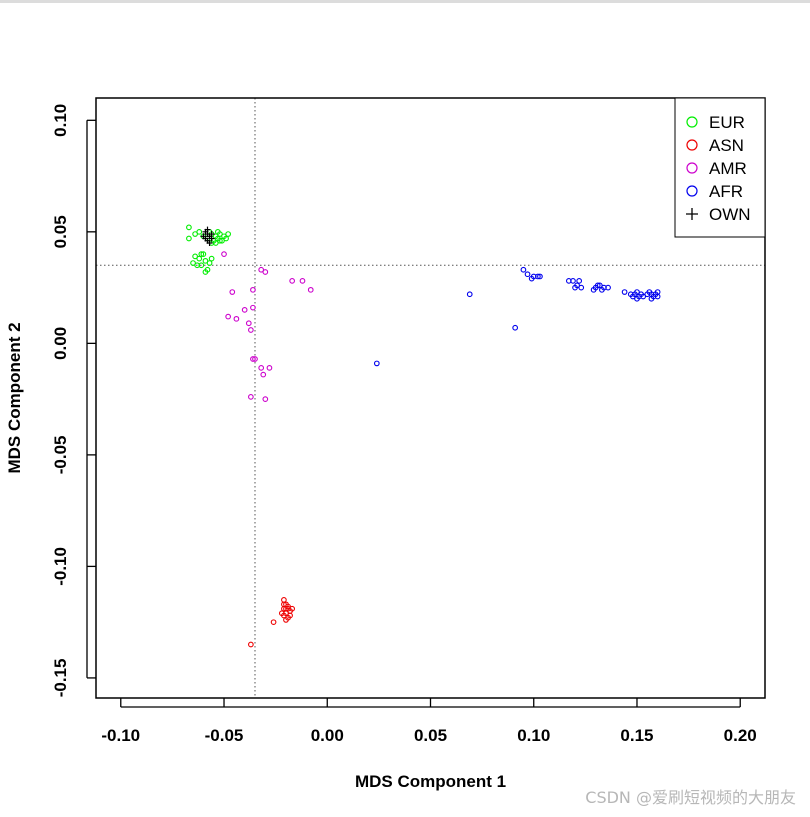 The image size is (810, 817). Describe the element at coordinates (430, 735) in the screenshot. I see `x-tick-label: 0.05` at that location.